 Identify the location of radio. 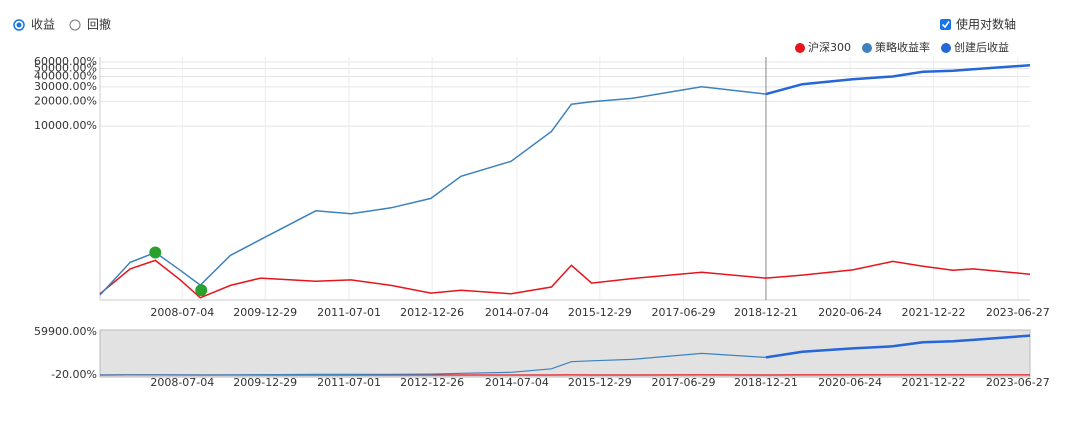
(75, 25).